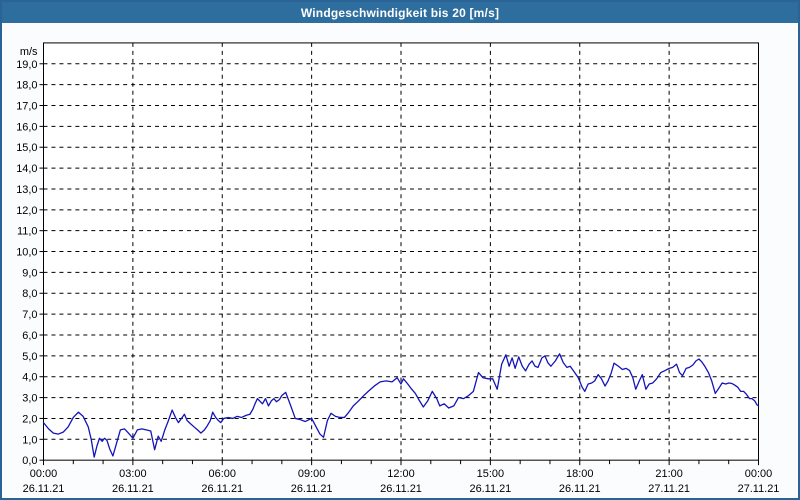 The width and height of the screenshot is (800, 500). I want to click on page-title: Windgeschwindigkeit bis 20 [m/s], so click(400, 12).